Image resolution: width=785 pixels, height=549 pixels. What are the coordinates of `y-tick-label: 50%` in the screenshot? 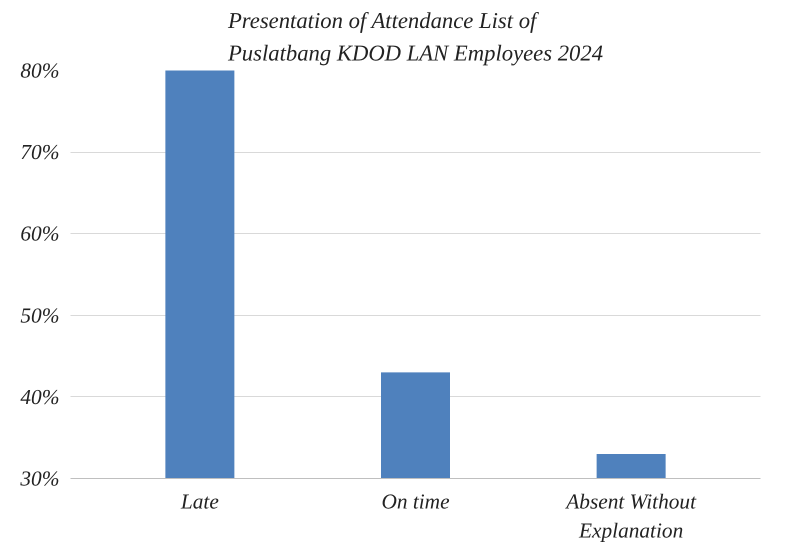 It's located at (40, 315).